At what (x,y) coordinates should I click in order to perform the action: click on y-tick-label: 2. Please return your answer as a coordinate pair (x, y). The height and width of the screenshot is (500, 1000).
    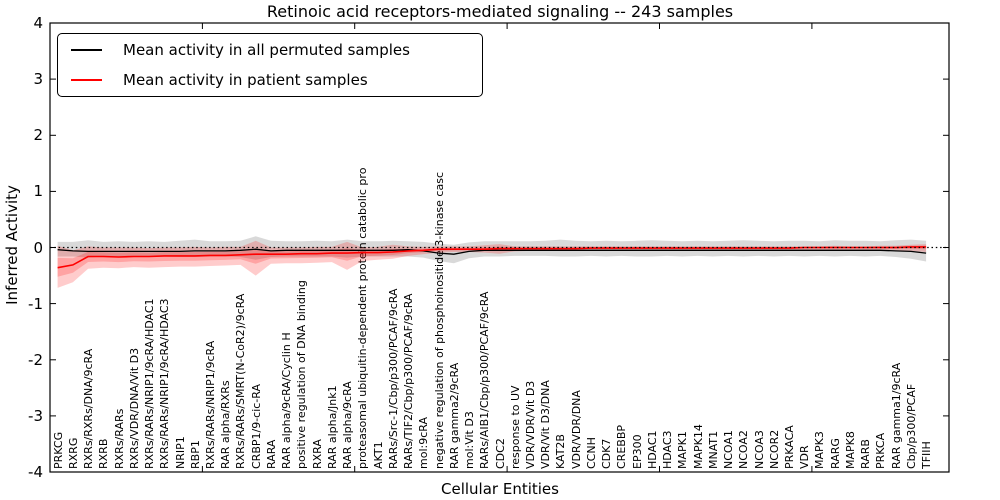
    Looking at the image, I should click on (38, 135).